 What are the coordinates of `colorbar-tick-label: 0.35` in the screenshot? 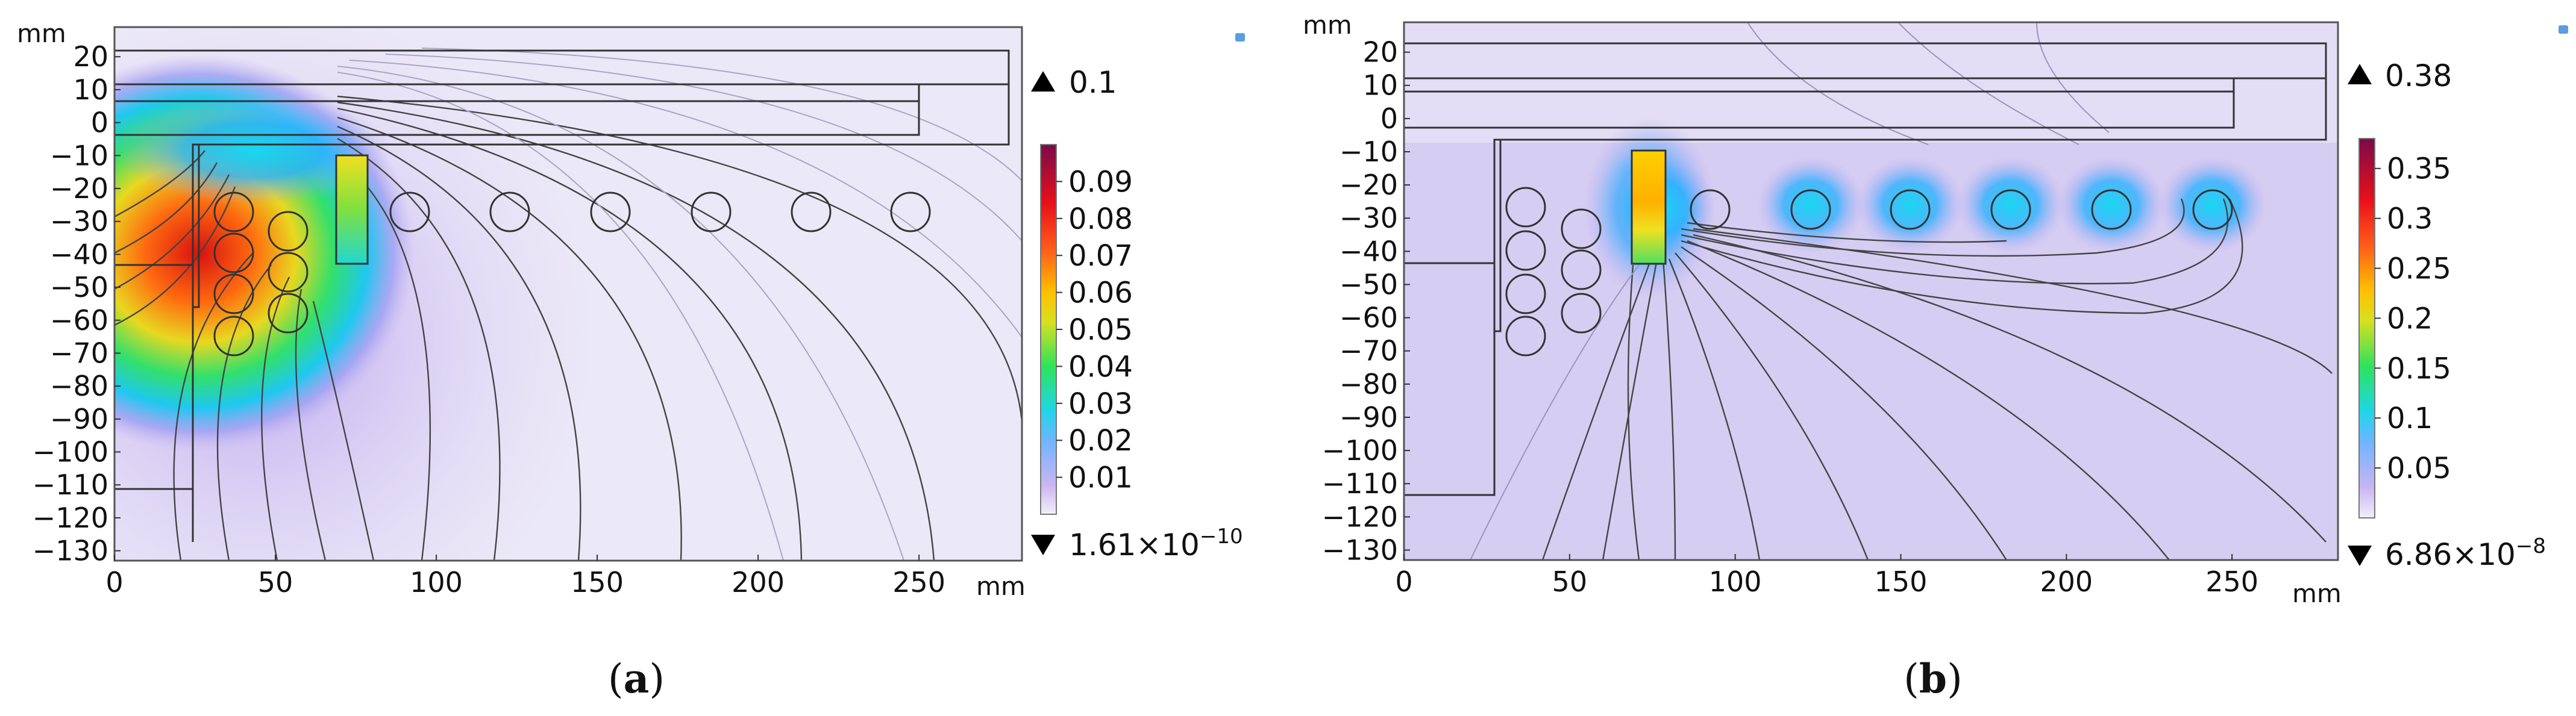 It's located at (2419, 169).